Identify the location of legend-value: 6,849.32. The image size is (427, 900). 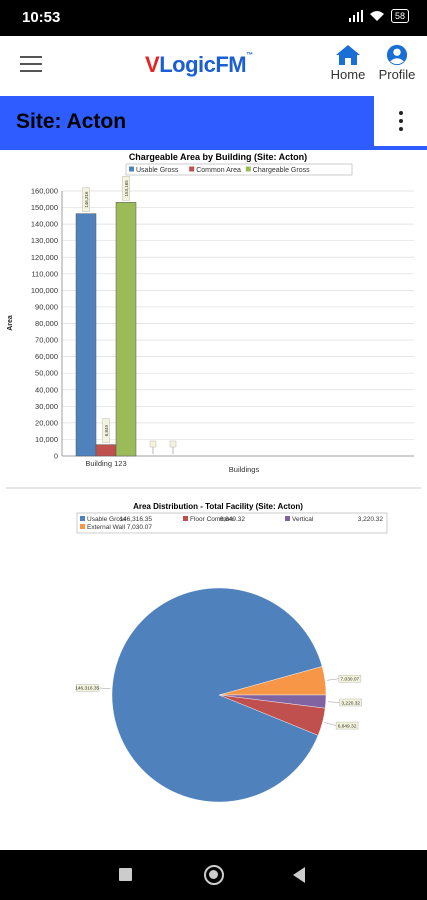
(233, 519).